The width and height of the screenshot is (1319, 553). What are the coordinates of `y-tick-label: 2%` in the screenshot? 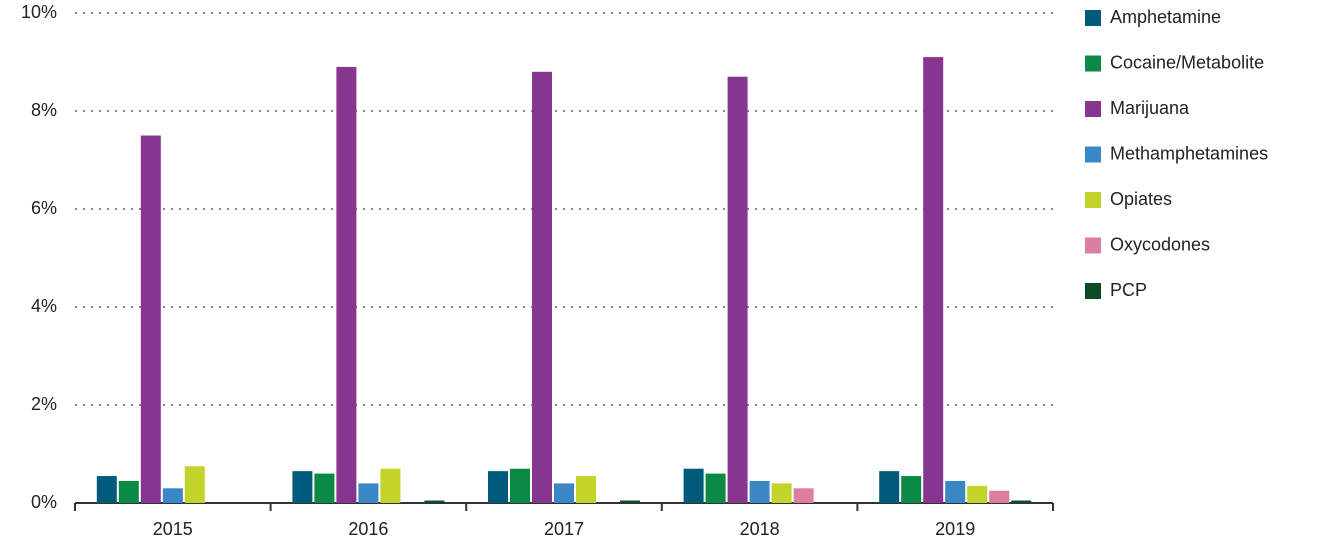 It's located at (44, 404).